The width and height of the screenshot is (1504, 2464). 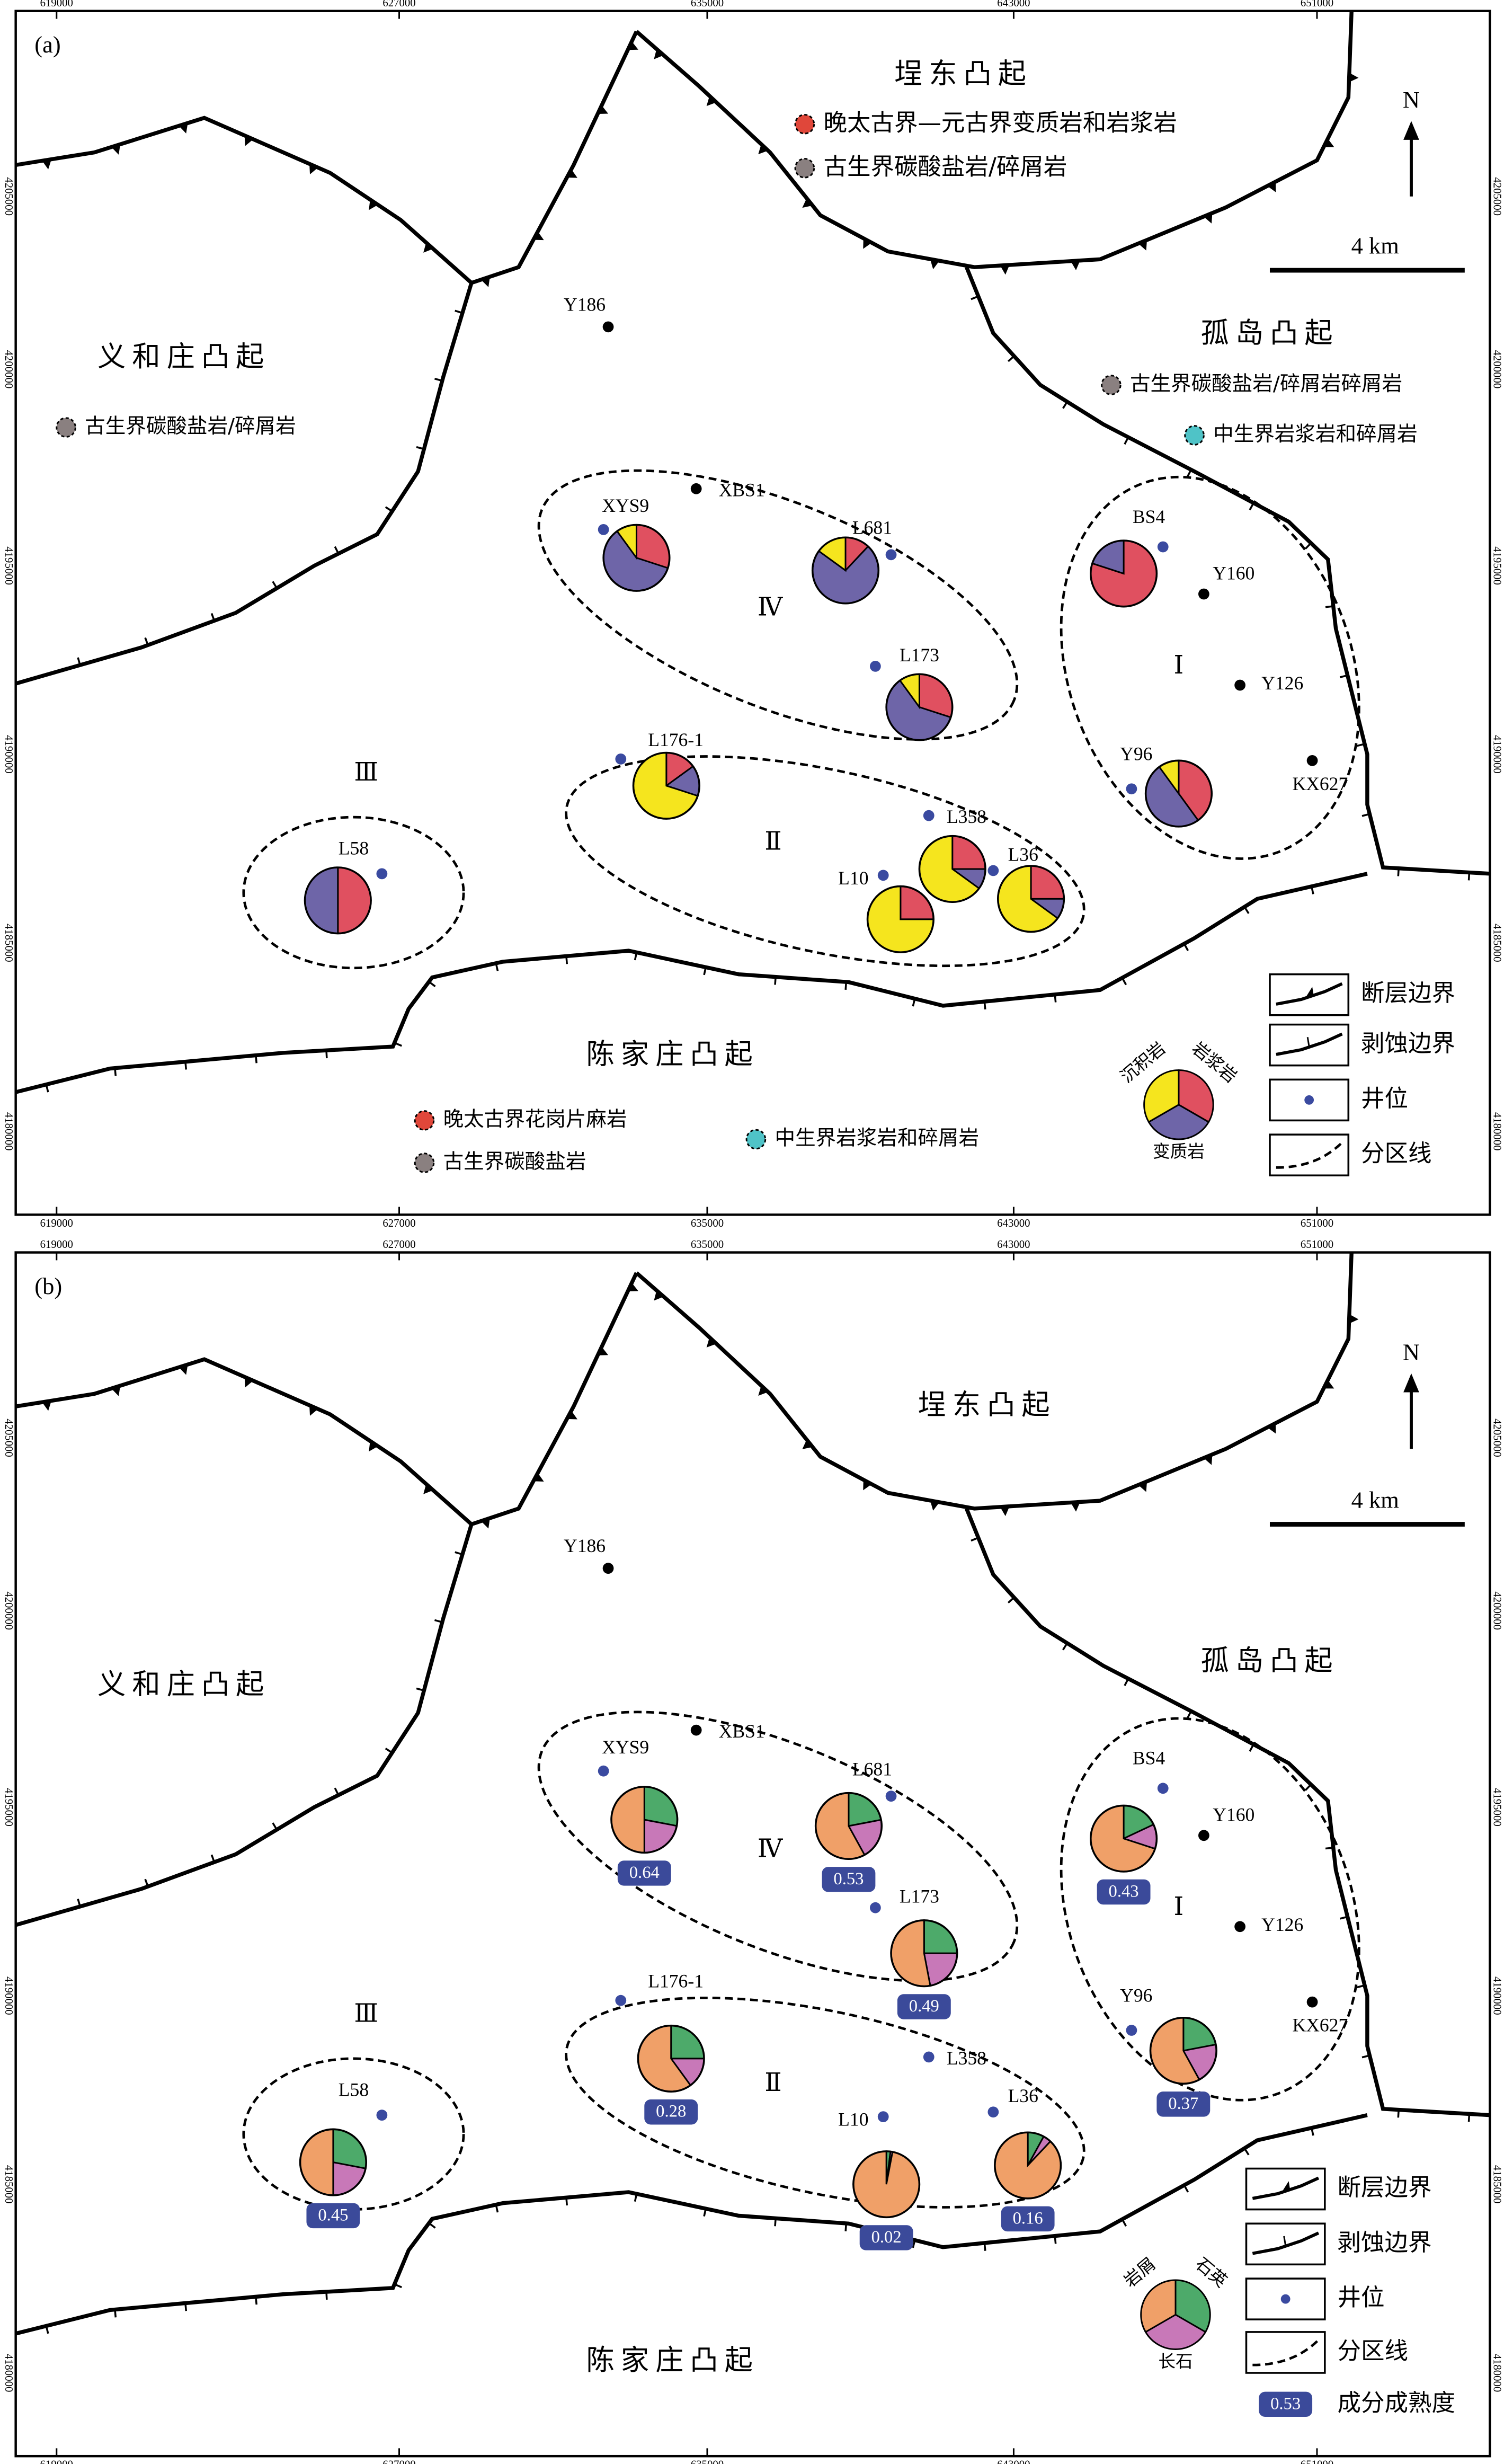 What do you see at coordinates (1136, 754) in the screenshot?
I see `well-label: Y96` at bounding box center [1136, 754].